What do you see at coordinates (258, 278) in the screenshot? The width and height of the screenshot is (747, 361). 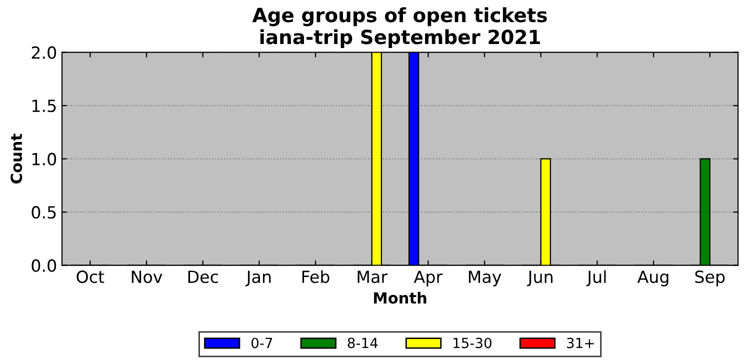 I see `x-tick-label: Jan` at bounding box center [258, 278].